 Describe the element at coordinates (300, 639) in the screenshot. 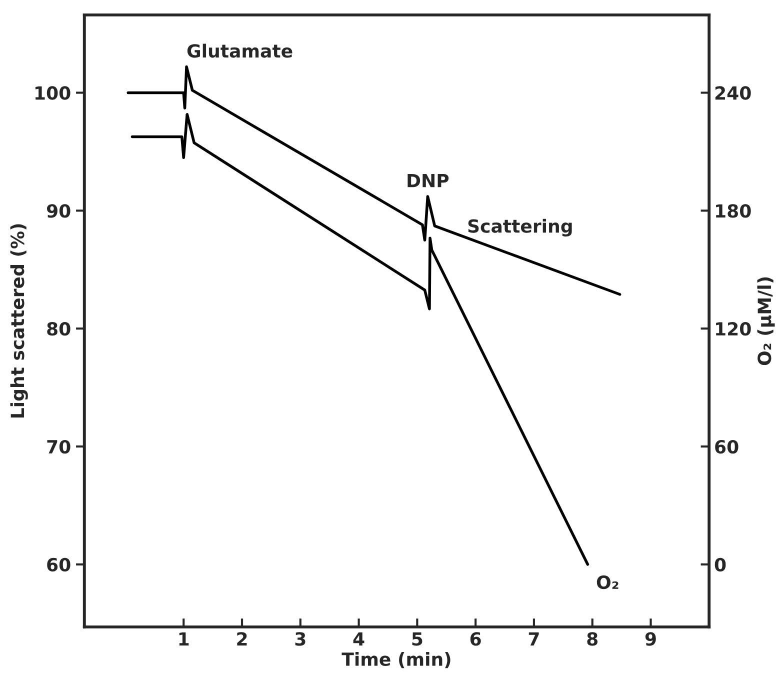

I see `x-tick-label: 3` at that location.